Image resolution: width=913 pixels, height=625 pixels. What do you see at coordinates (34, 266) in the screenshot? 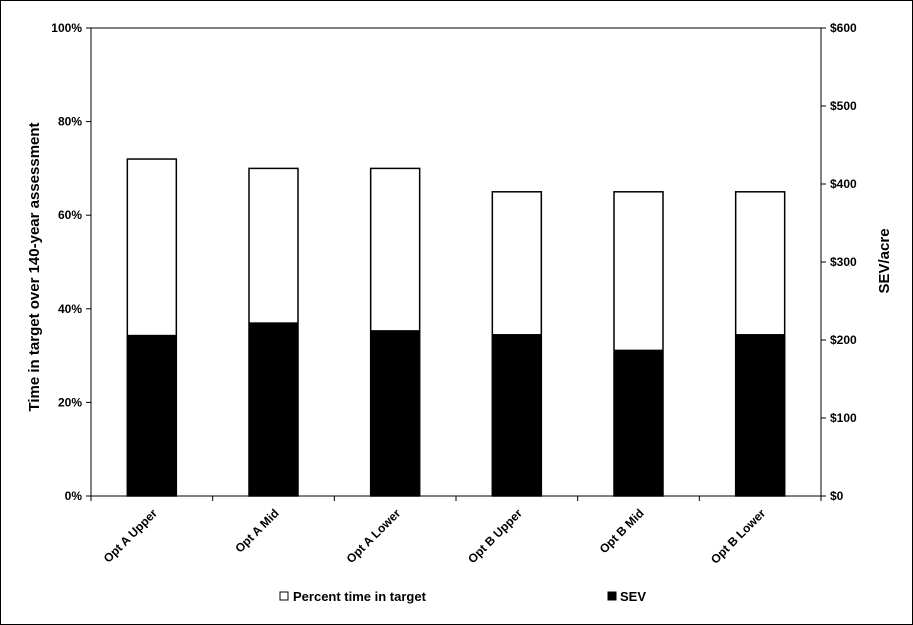
I see `y-axis-title: Time in target over 140-year assessment` at bounding box center [34, 266].